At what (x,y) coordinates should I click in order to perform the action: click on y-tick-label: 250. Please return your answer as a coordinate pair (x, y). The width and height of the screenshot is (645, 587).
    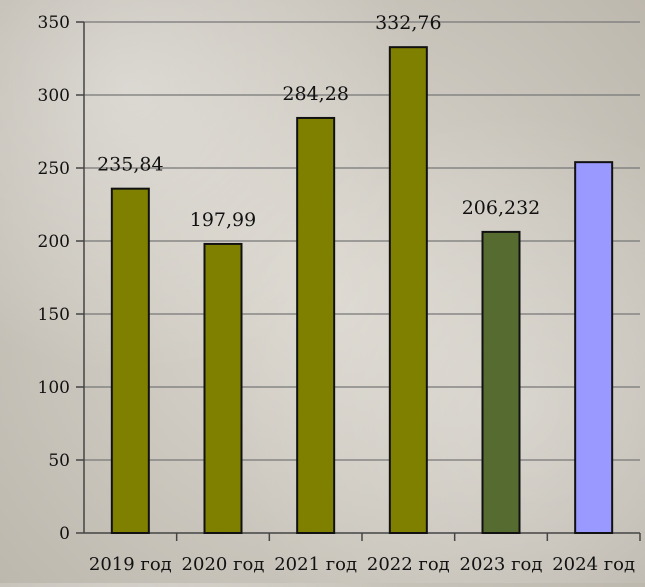
    Looking at the image, I should click on (54, 169).